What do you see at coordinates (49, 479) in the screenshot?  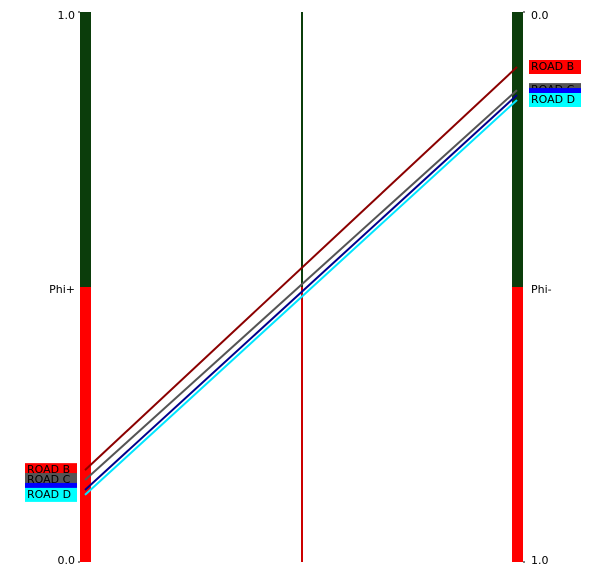 I see `series-label: ROAD C` at bounding box center [49, 479].